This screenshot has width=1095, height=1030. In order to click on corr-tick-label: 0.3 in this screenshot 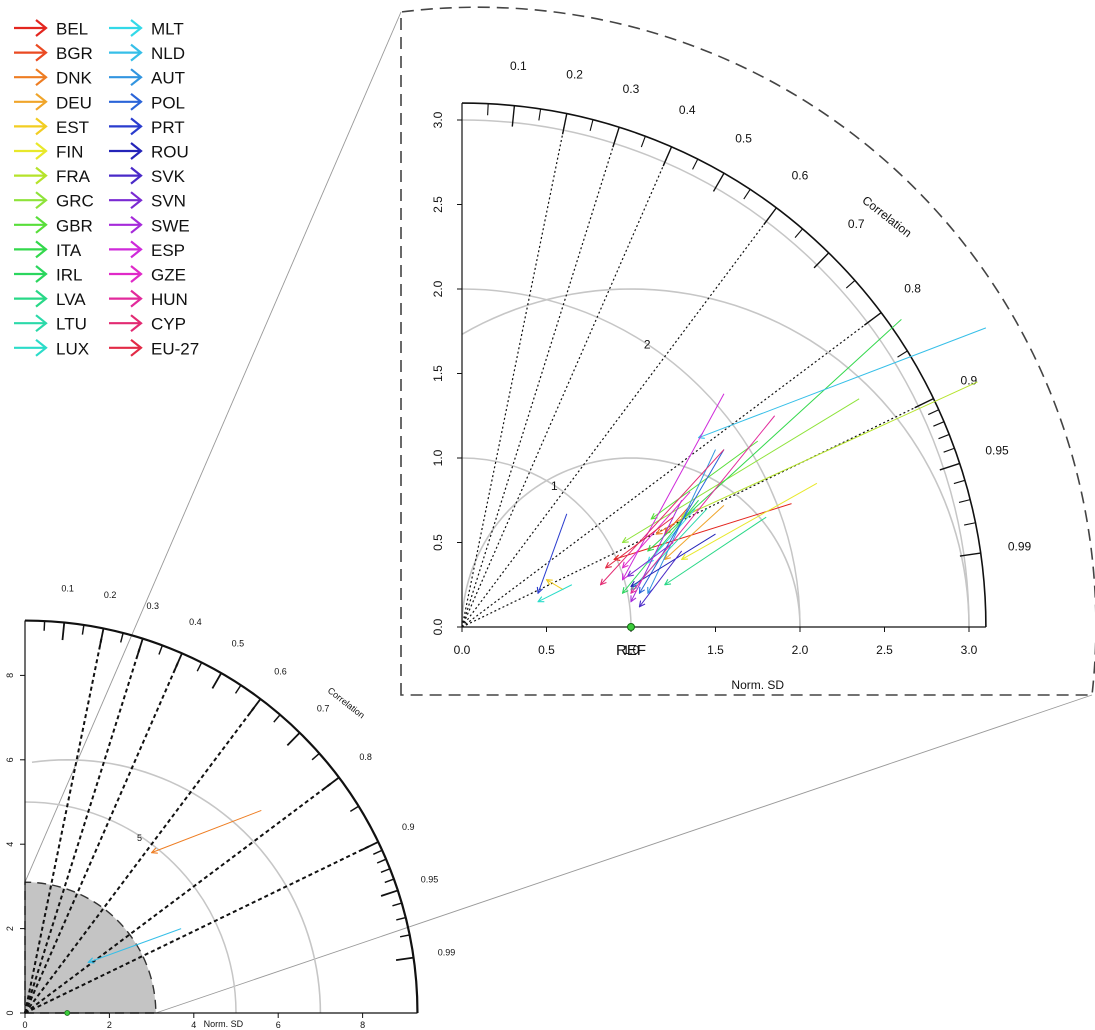, I will do `click(152, 606)`.